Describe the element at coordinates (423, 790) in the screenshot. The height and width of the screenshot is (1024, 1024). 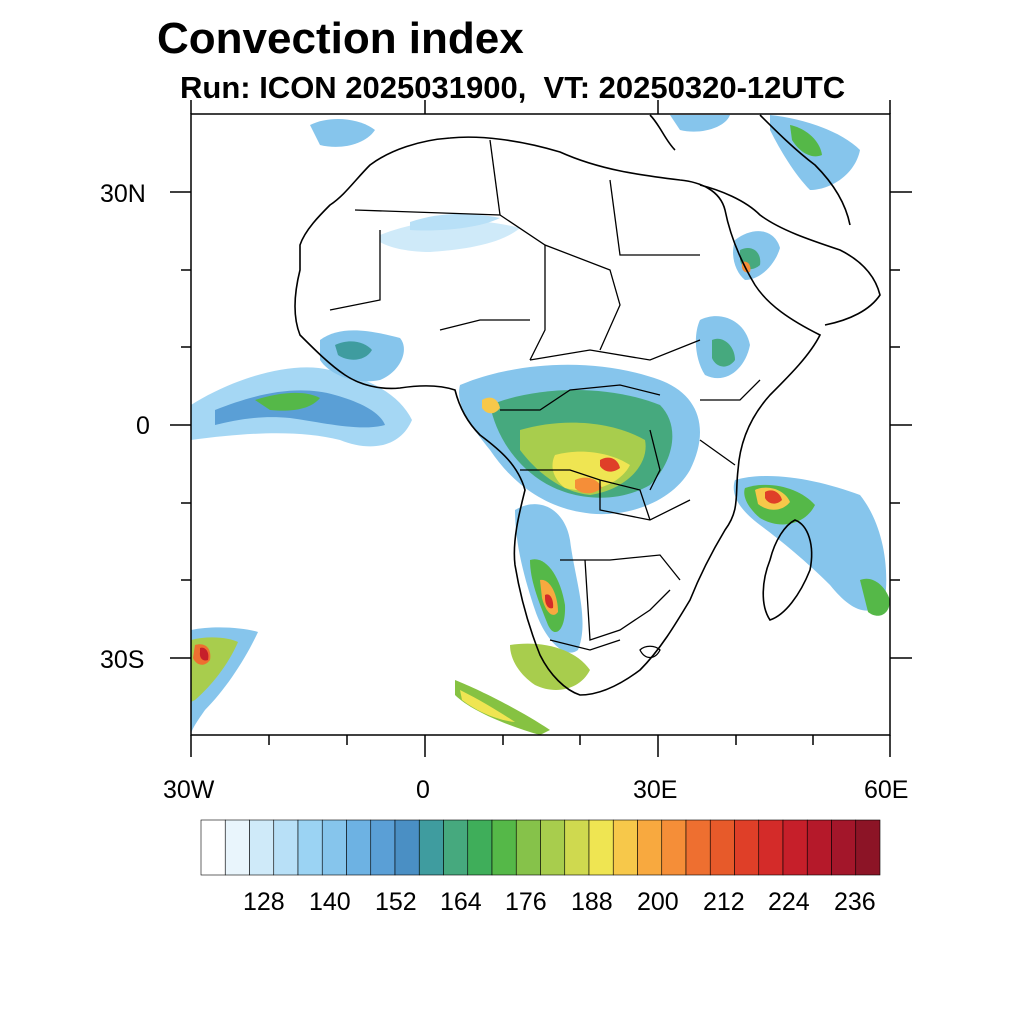
I see `lon-tick-0: 0` at that location.